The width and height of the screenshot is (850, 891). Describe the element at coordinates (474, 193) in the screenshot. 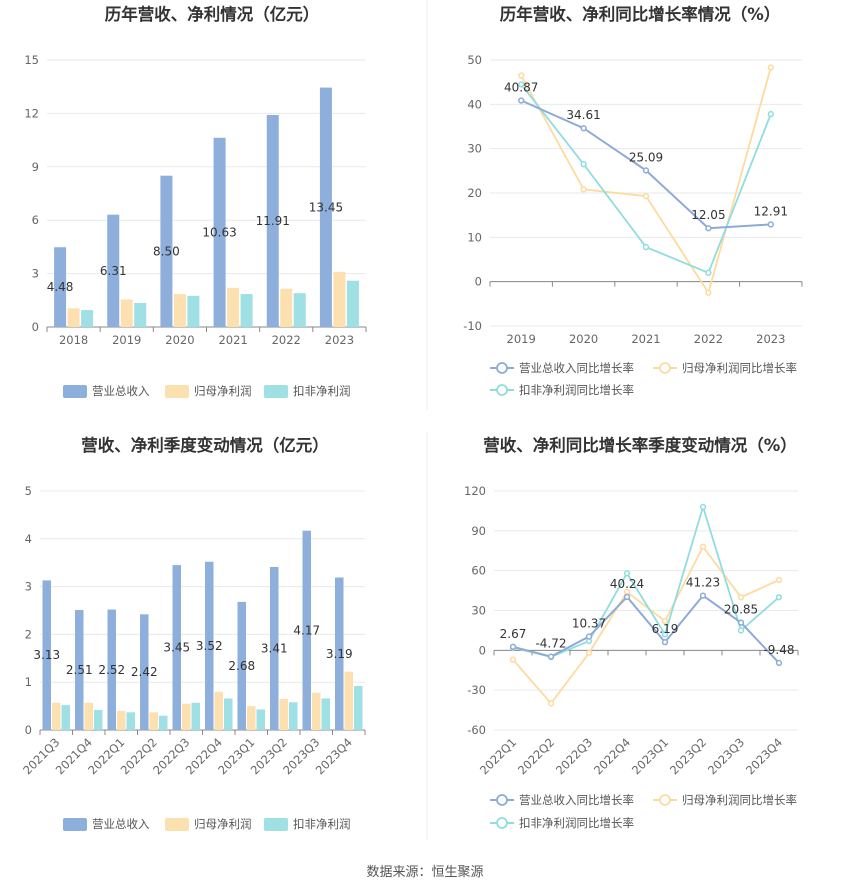

I see `y-tick-label: 20` at that location.